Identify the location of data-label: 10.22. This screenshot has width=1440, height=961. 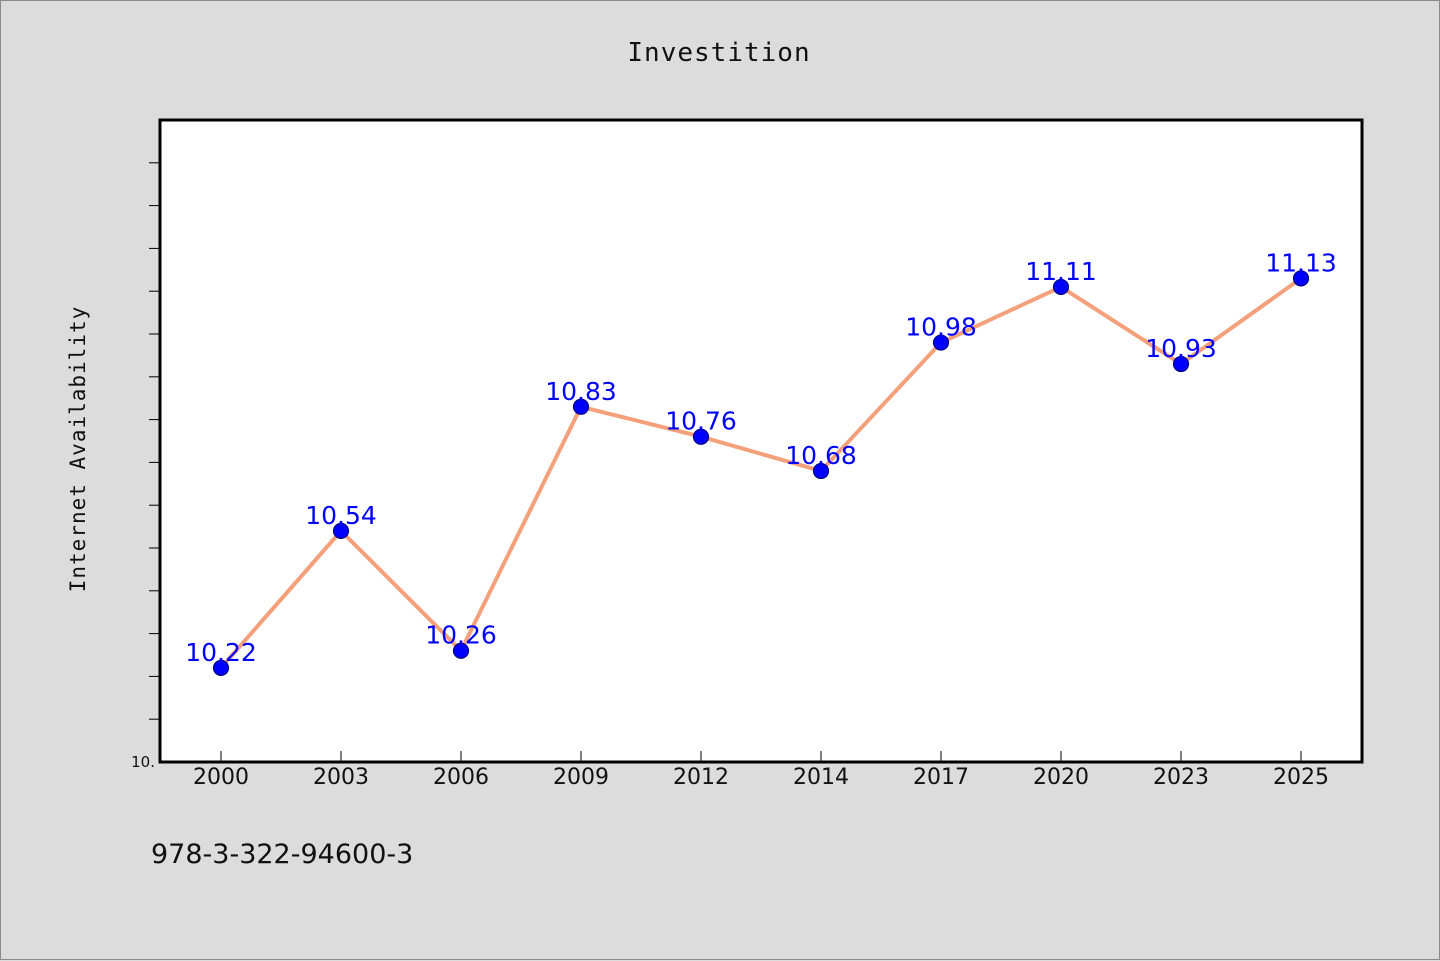
(221, 652).